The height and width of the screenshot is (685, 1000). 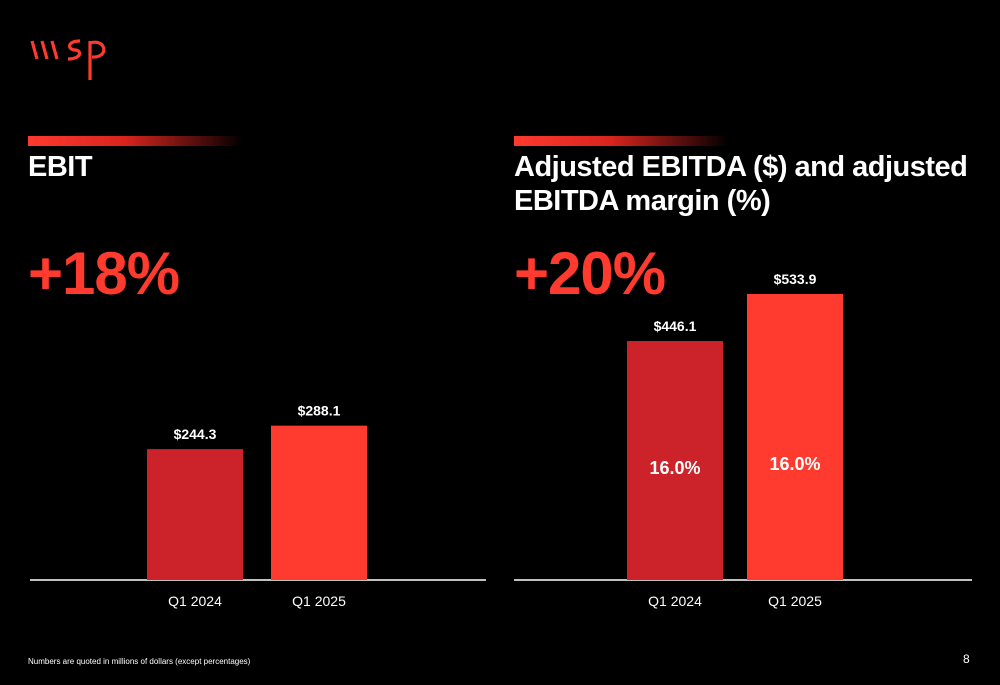 What do you see at coordinates (795, 279) in the screenshot?
I see `value-label: $533.9` at bounding box center [795, 279].